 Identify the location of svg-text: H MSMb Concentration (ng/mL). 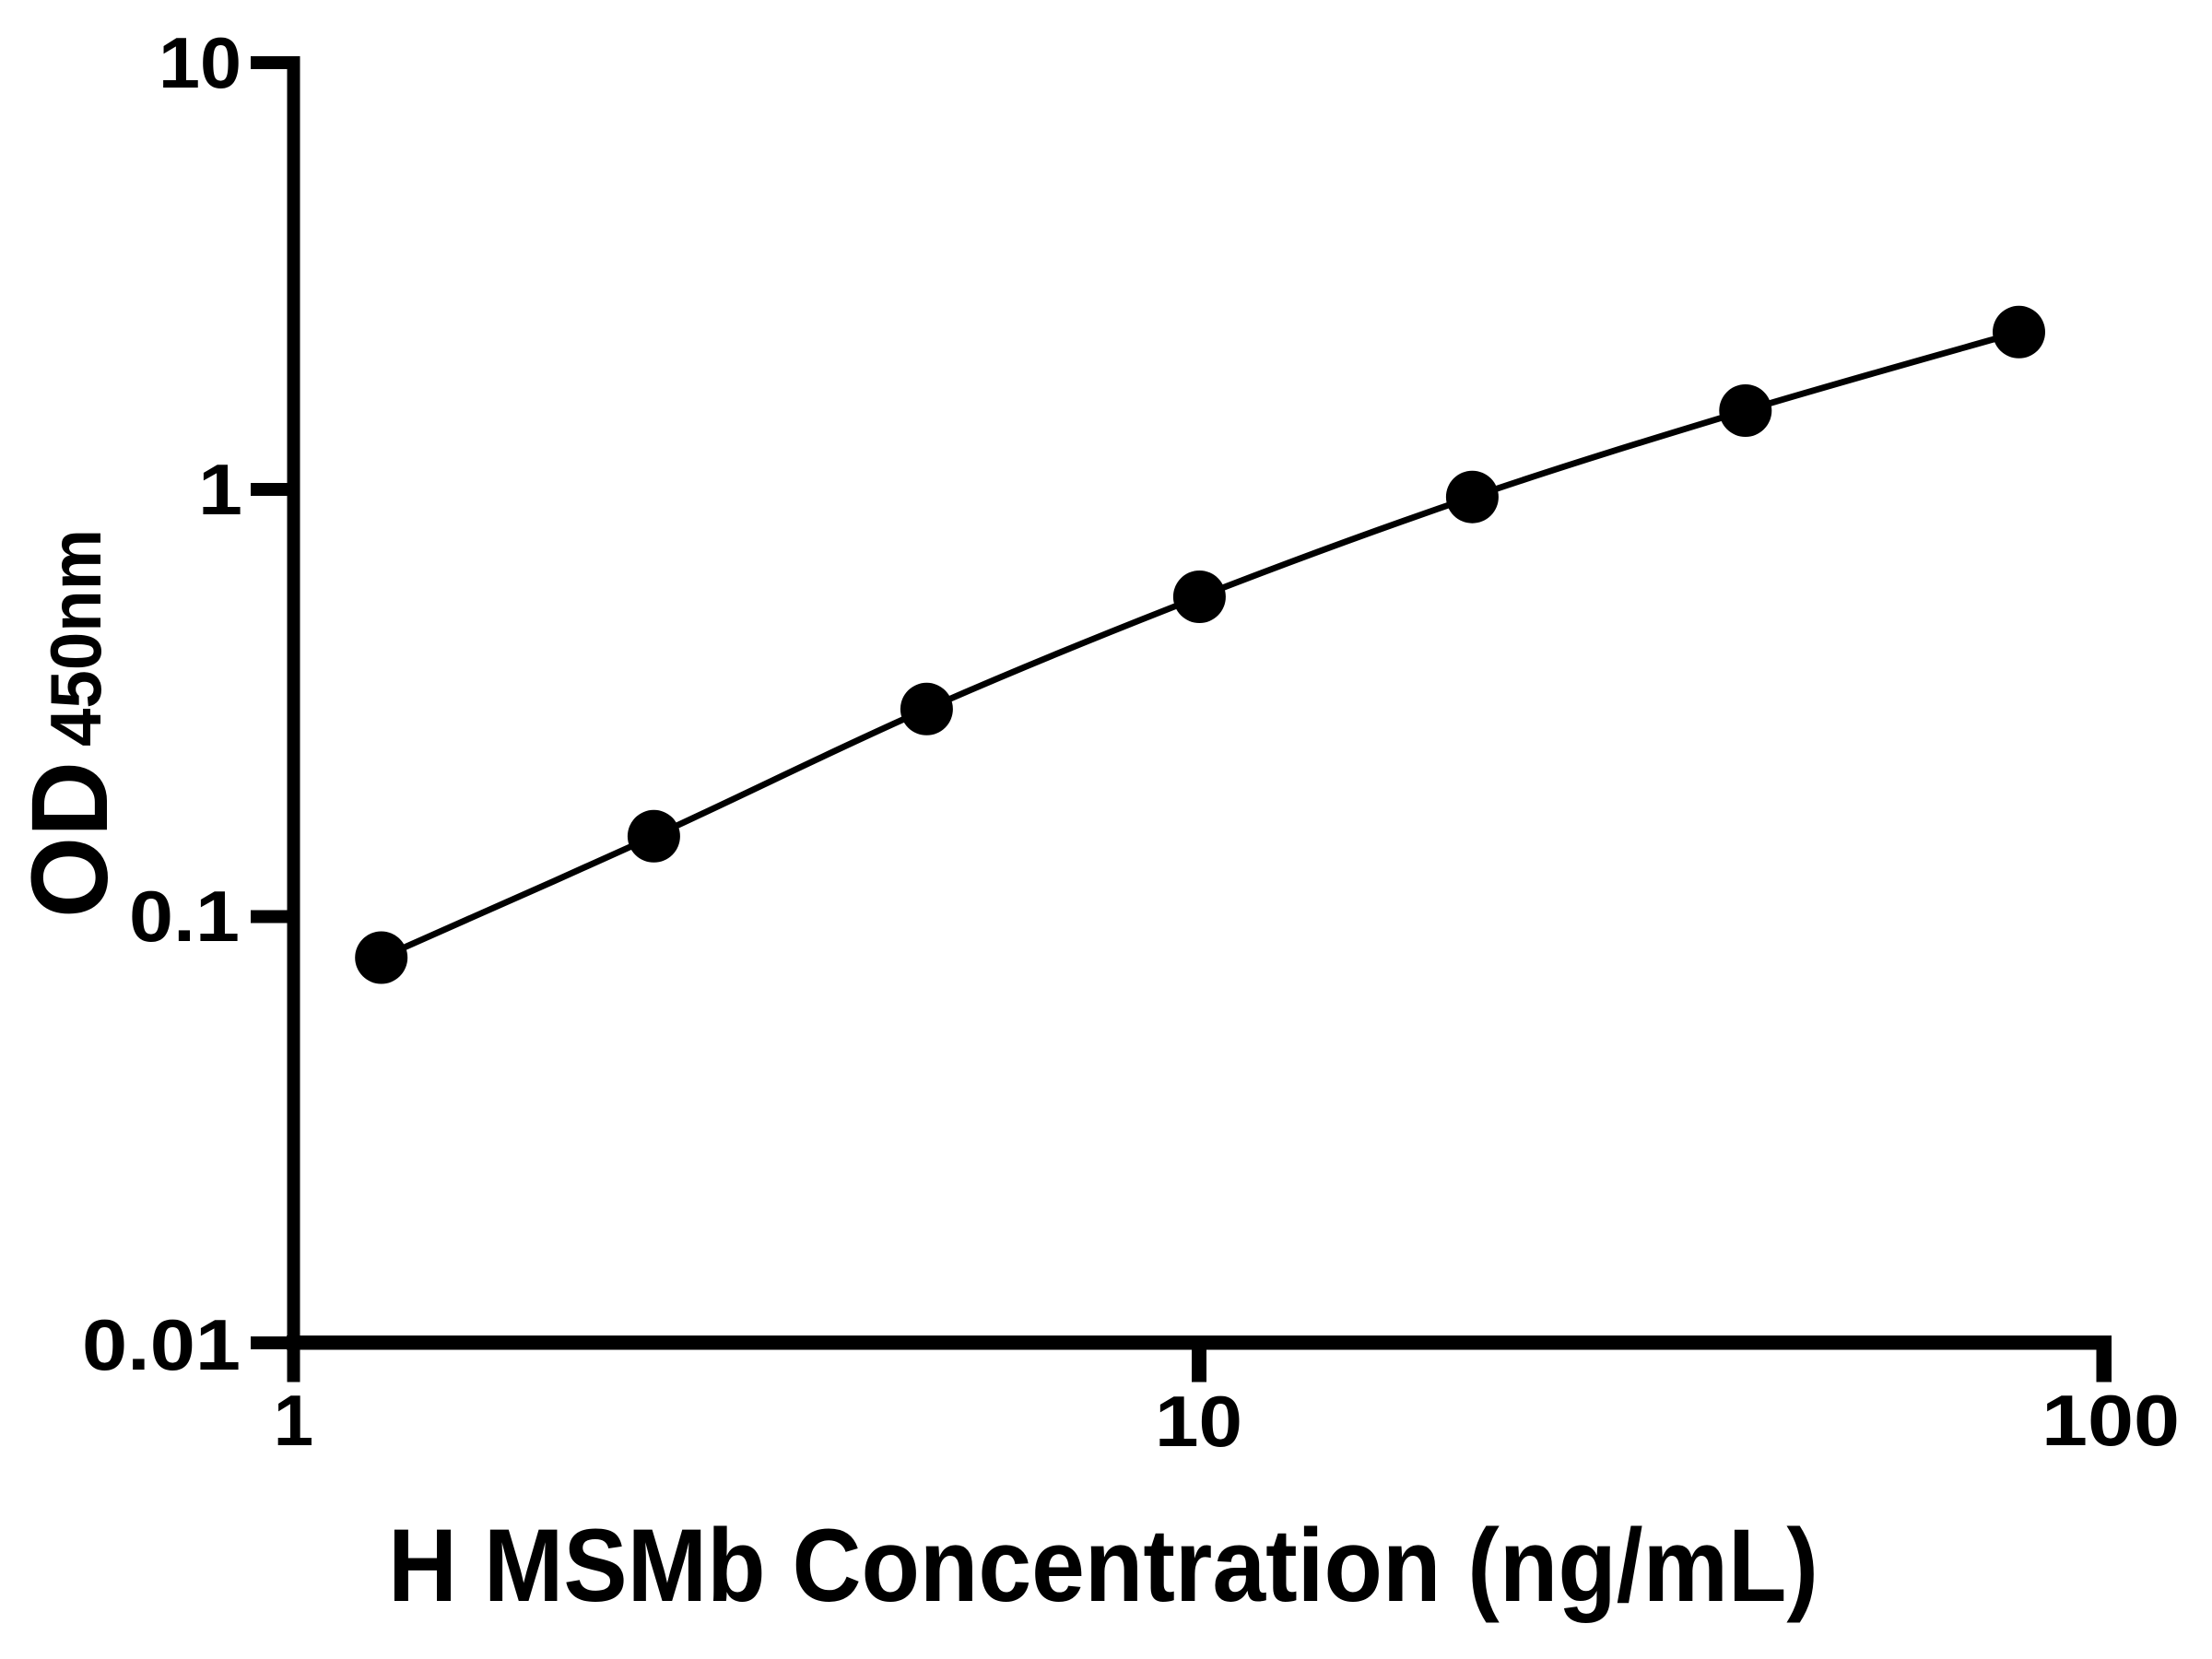
(1103, 1565).